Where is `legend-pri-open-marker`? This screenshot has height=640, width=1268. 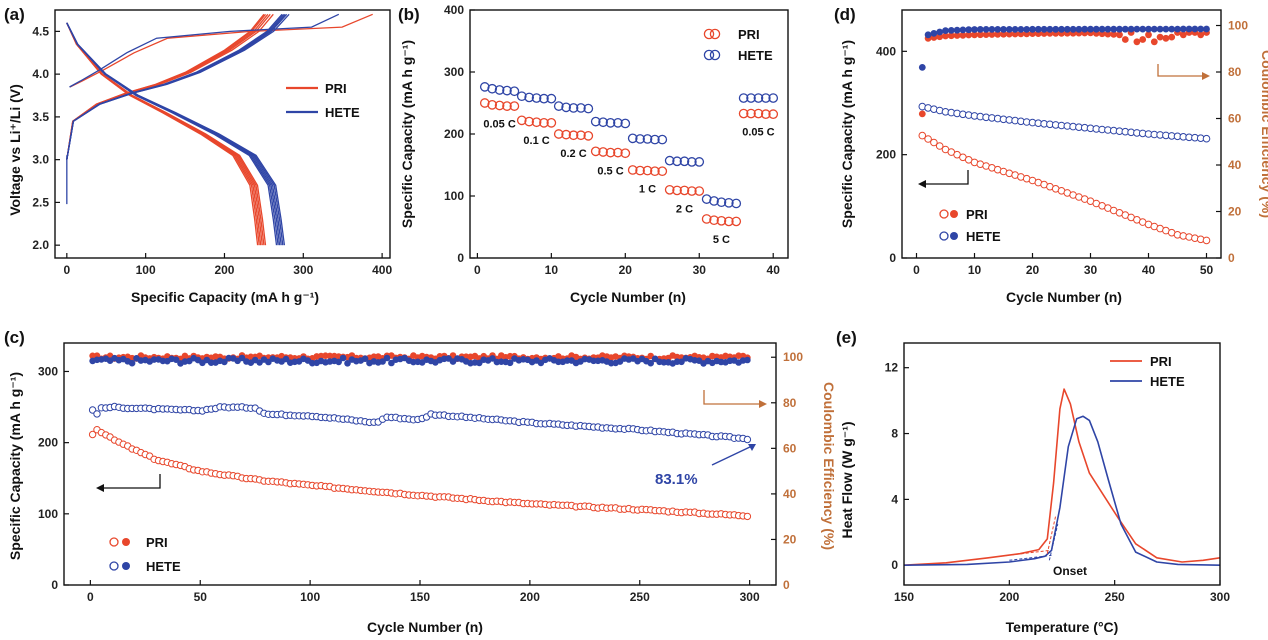 legend-pri-open-marker is located at coordinates (114, 542).